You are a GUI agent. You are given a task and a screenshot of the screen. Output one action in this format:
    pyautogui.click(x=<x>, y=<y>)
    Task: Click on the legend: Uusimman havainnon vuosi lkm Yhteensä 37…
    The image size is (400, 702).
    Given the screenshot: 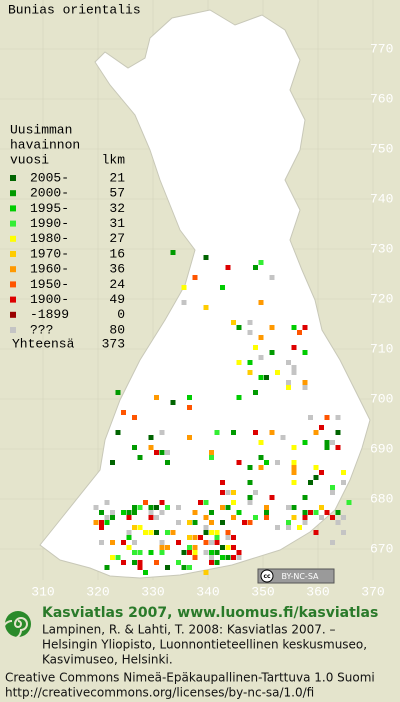 What is the action you would take?
    pyautogui.click(x=67, y=236)
    